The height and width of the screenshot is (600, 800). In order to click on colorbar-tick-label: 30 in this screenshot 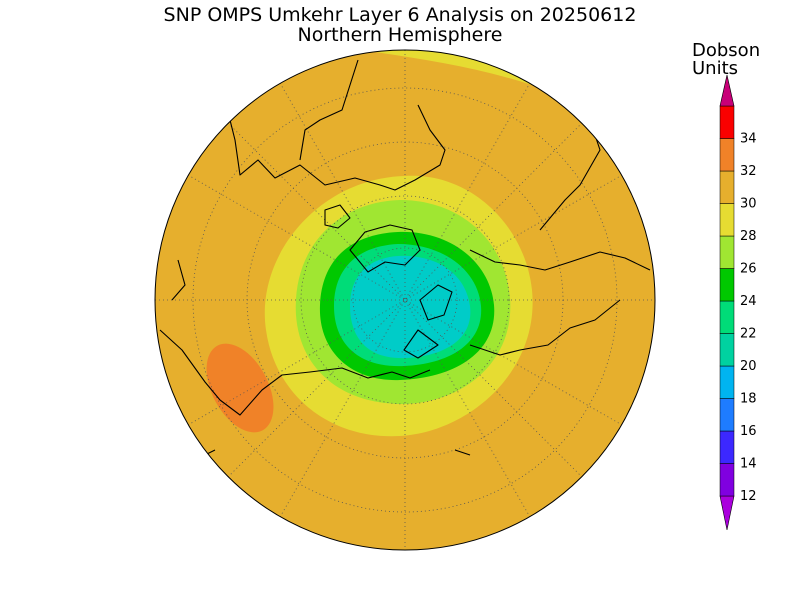, I will do `click(748, 204)`.